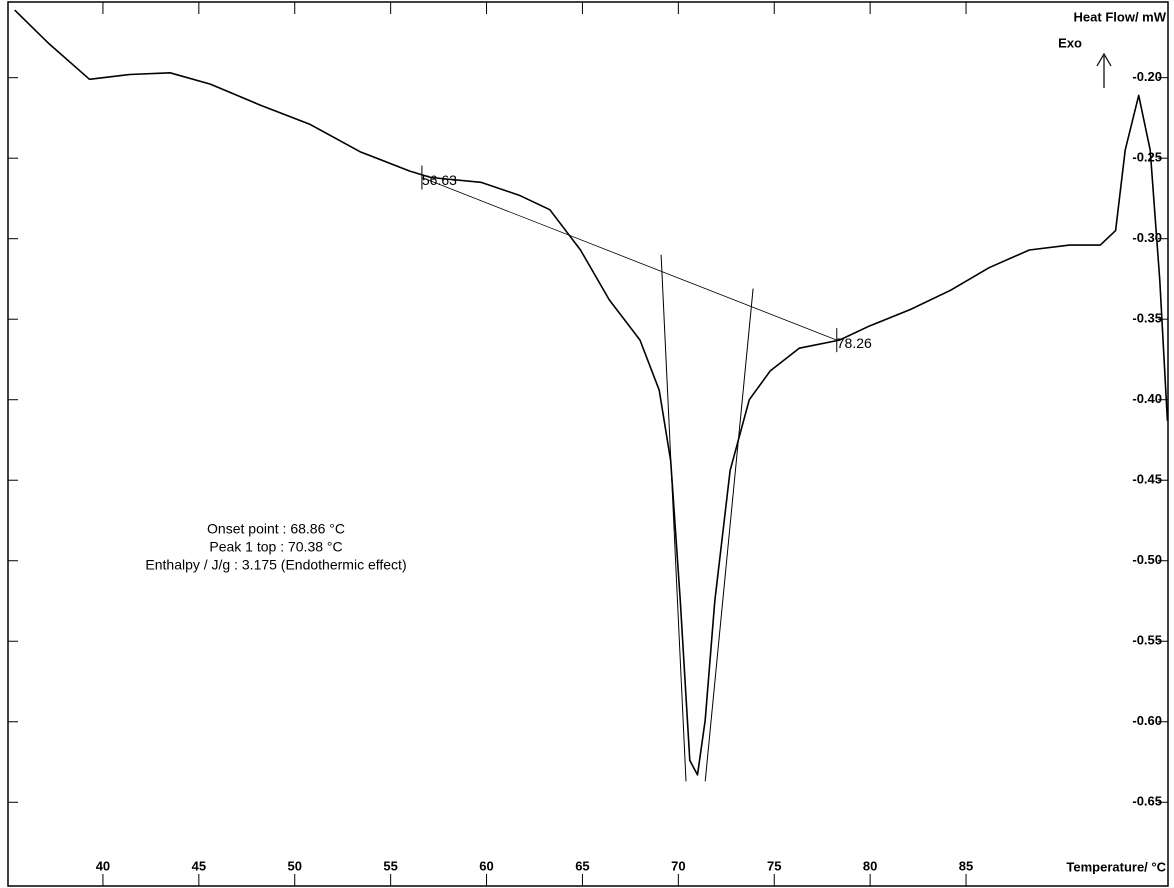  Describe the element at coordinates (1147, 479) in the screenshot. I see `y-tick-label: -0.45` at that location.